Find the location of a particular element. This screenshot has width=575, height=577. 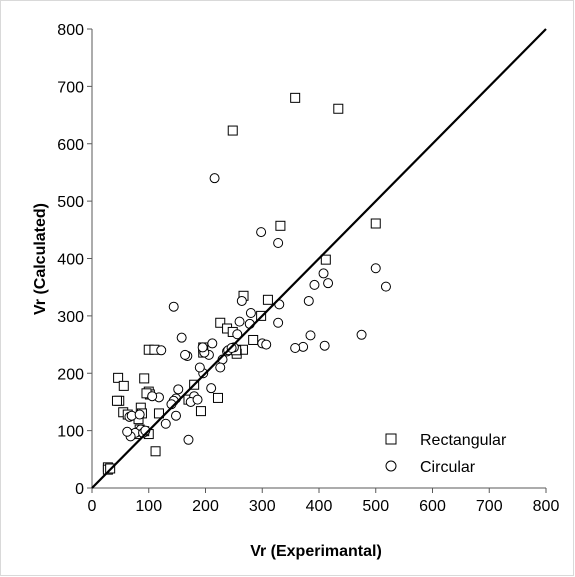

x-axis-ticks: 0 100 200 300 400 500 600 700 800 is located at coordinates (324, 501).